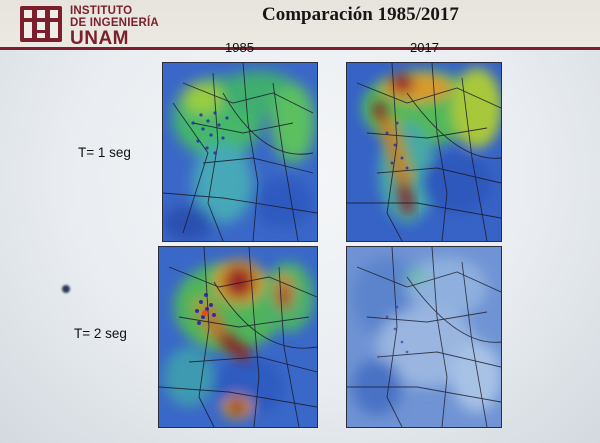 The height and width of the screenshot is (443, 600). Describe the element at coordinates (240, 152) in the screenshot. I see `map-1985-t1` at that location.